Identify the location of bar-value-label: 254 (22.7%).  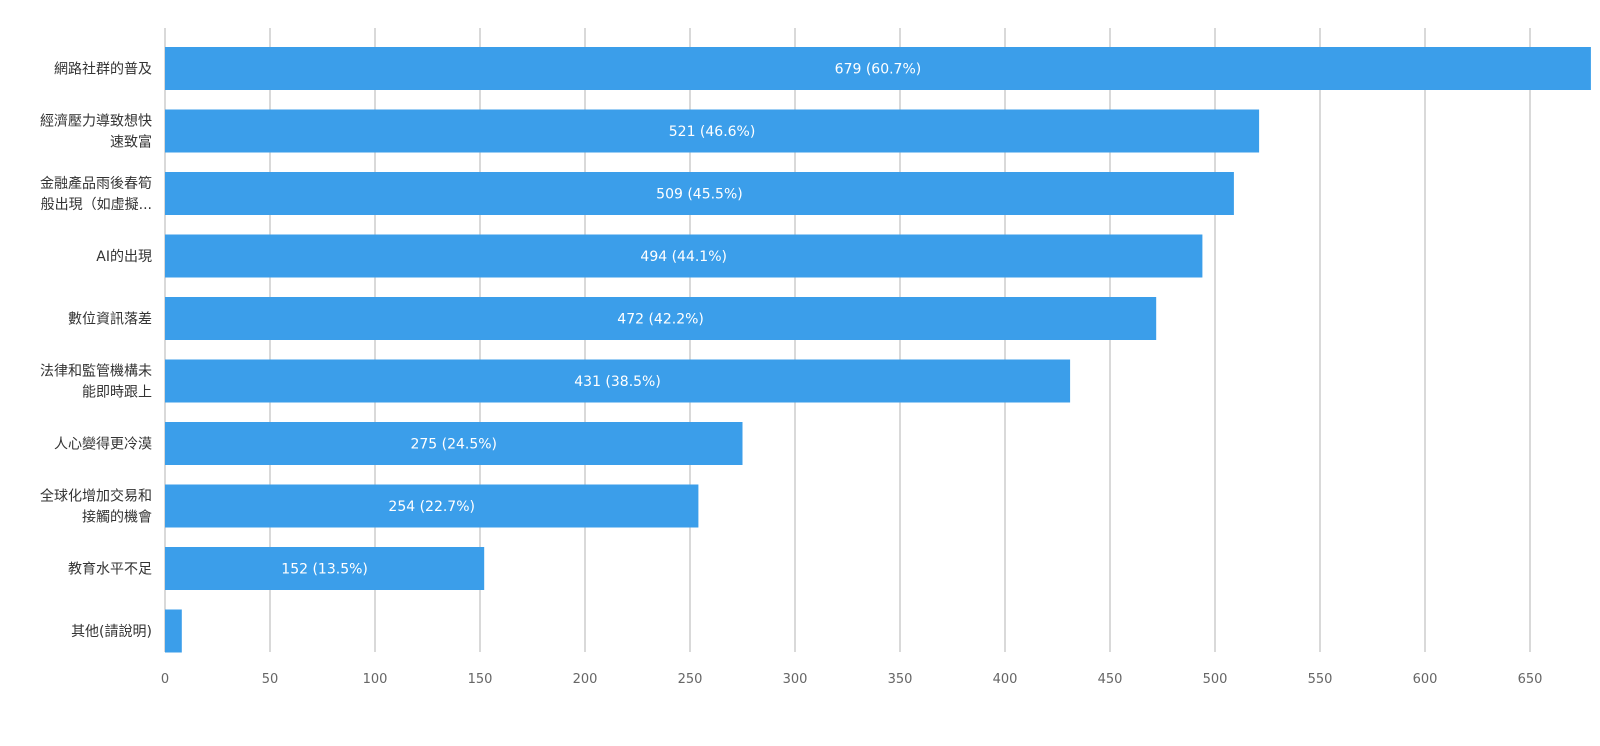
(431, 507).